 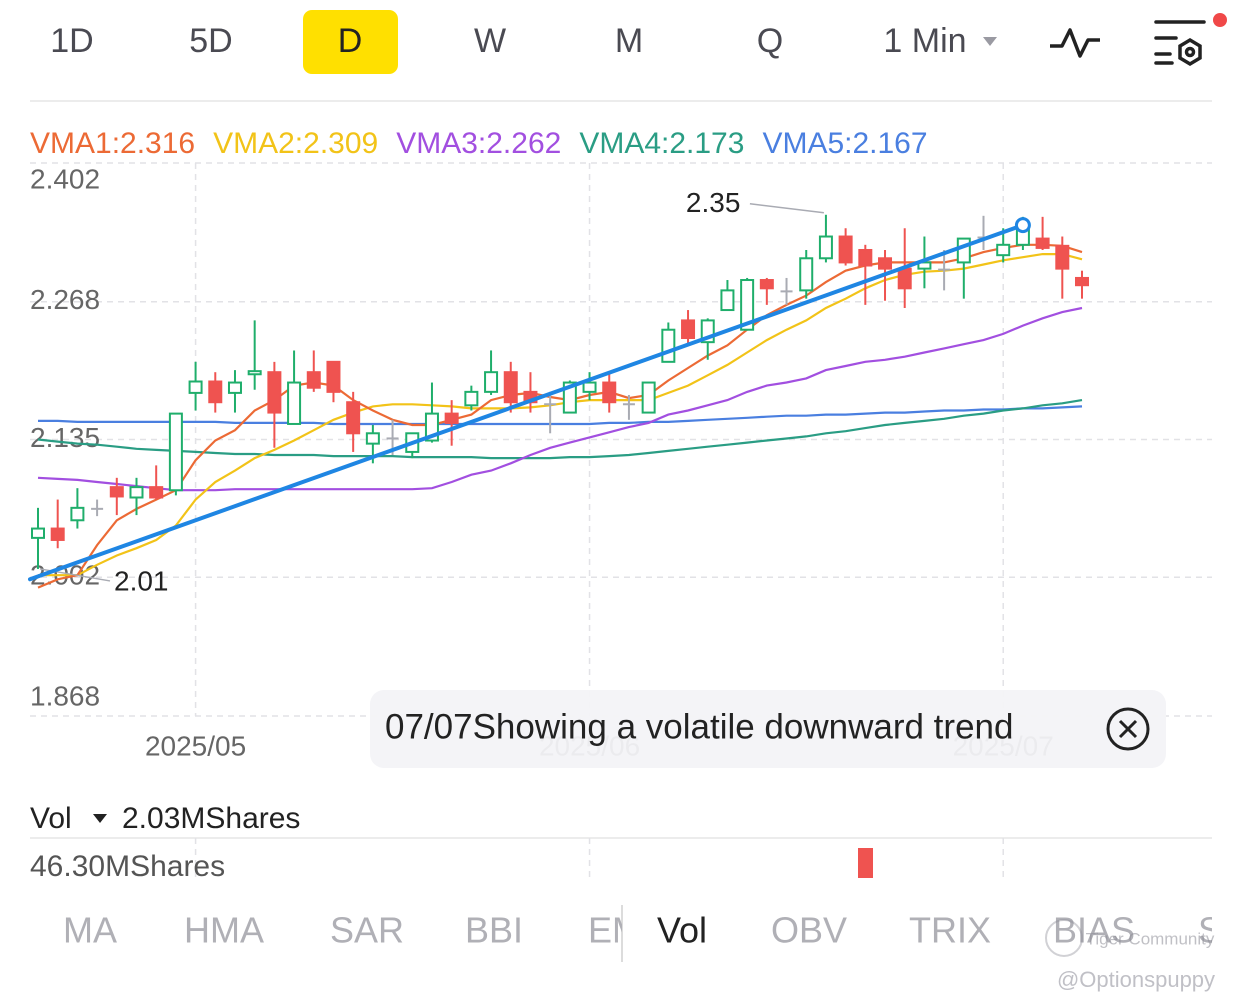 What do you see at coordinates (494, 930) in the screenshot?
I see `indicator-tab: BBI` at bounding box center [494, 930].